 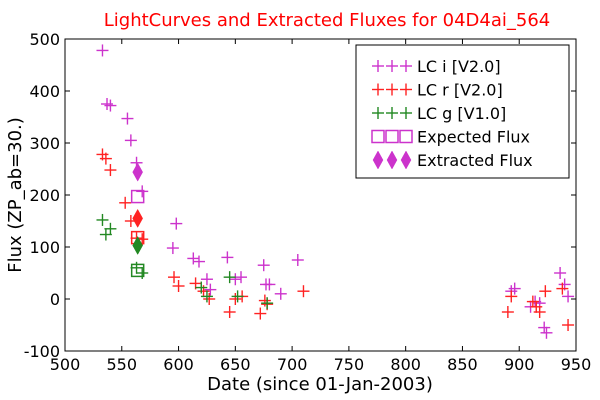 What do you see at coordinates (576, 364) in the screenshot?
I see `x-tick-label: 950` at bounding box center [576, 364].